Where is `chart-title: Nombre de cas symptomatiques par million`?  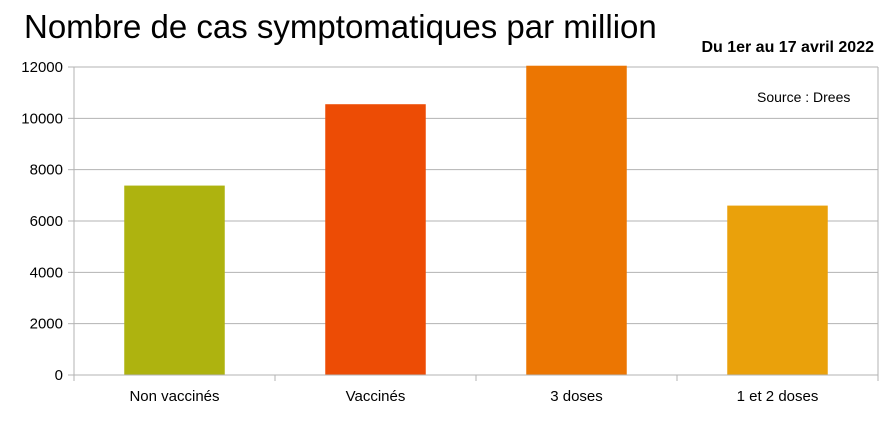 chart-title: Nombre de cas symptomatiques par million is located at coordinates (340, 26).